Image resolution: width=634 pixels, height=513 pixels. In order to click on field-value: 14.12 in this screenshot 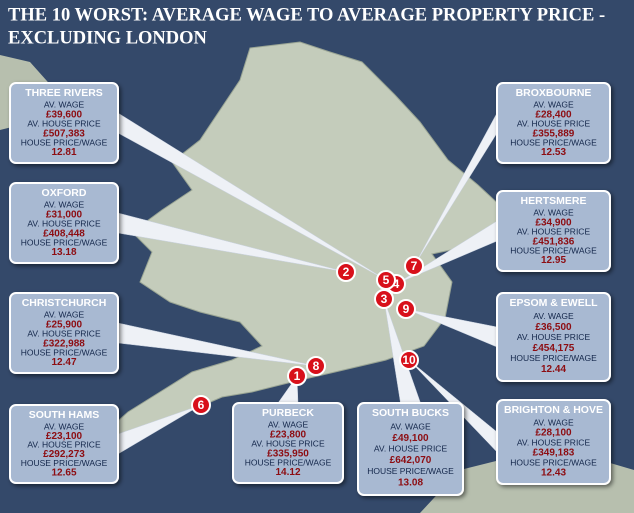, I will do `click(287, 472)`.